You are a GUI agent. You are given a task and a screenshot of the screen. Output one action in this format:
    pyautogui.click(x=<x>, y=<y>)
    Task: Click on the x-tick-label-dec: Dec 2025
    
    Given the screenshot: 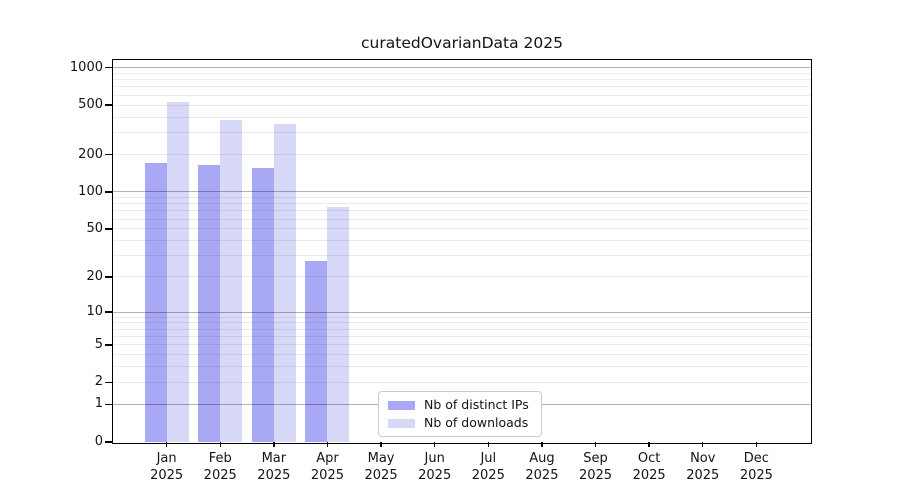 What is the action you would take?
    pyautogui.click(x=756, y=467)
    